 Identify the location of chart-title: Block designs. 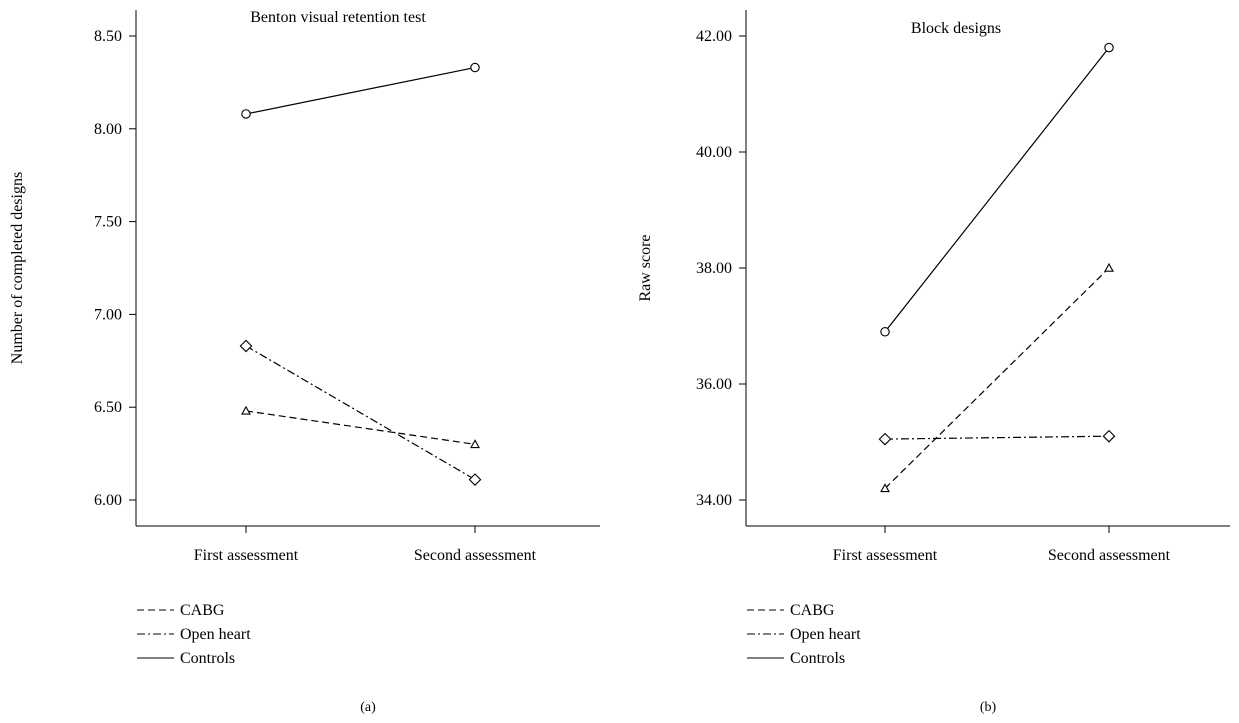
(956, 28).